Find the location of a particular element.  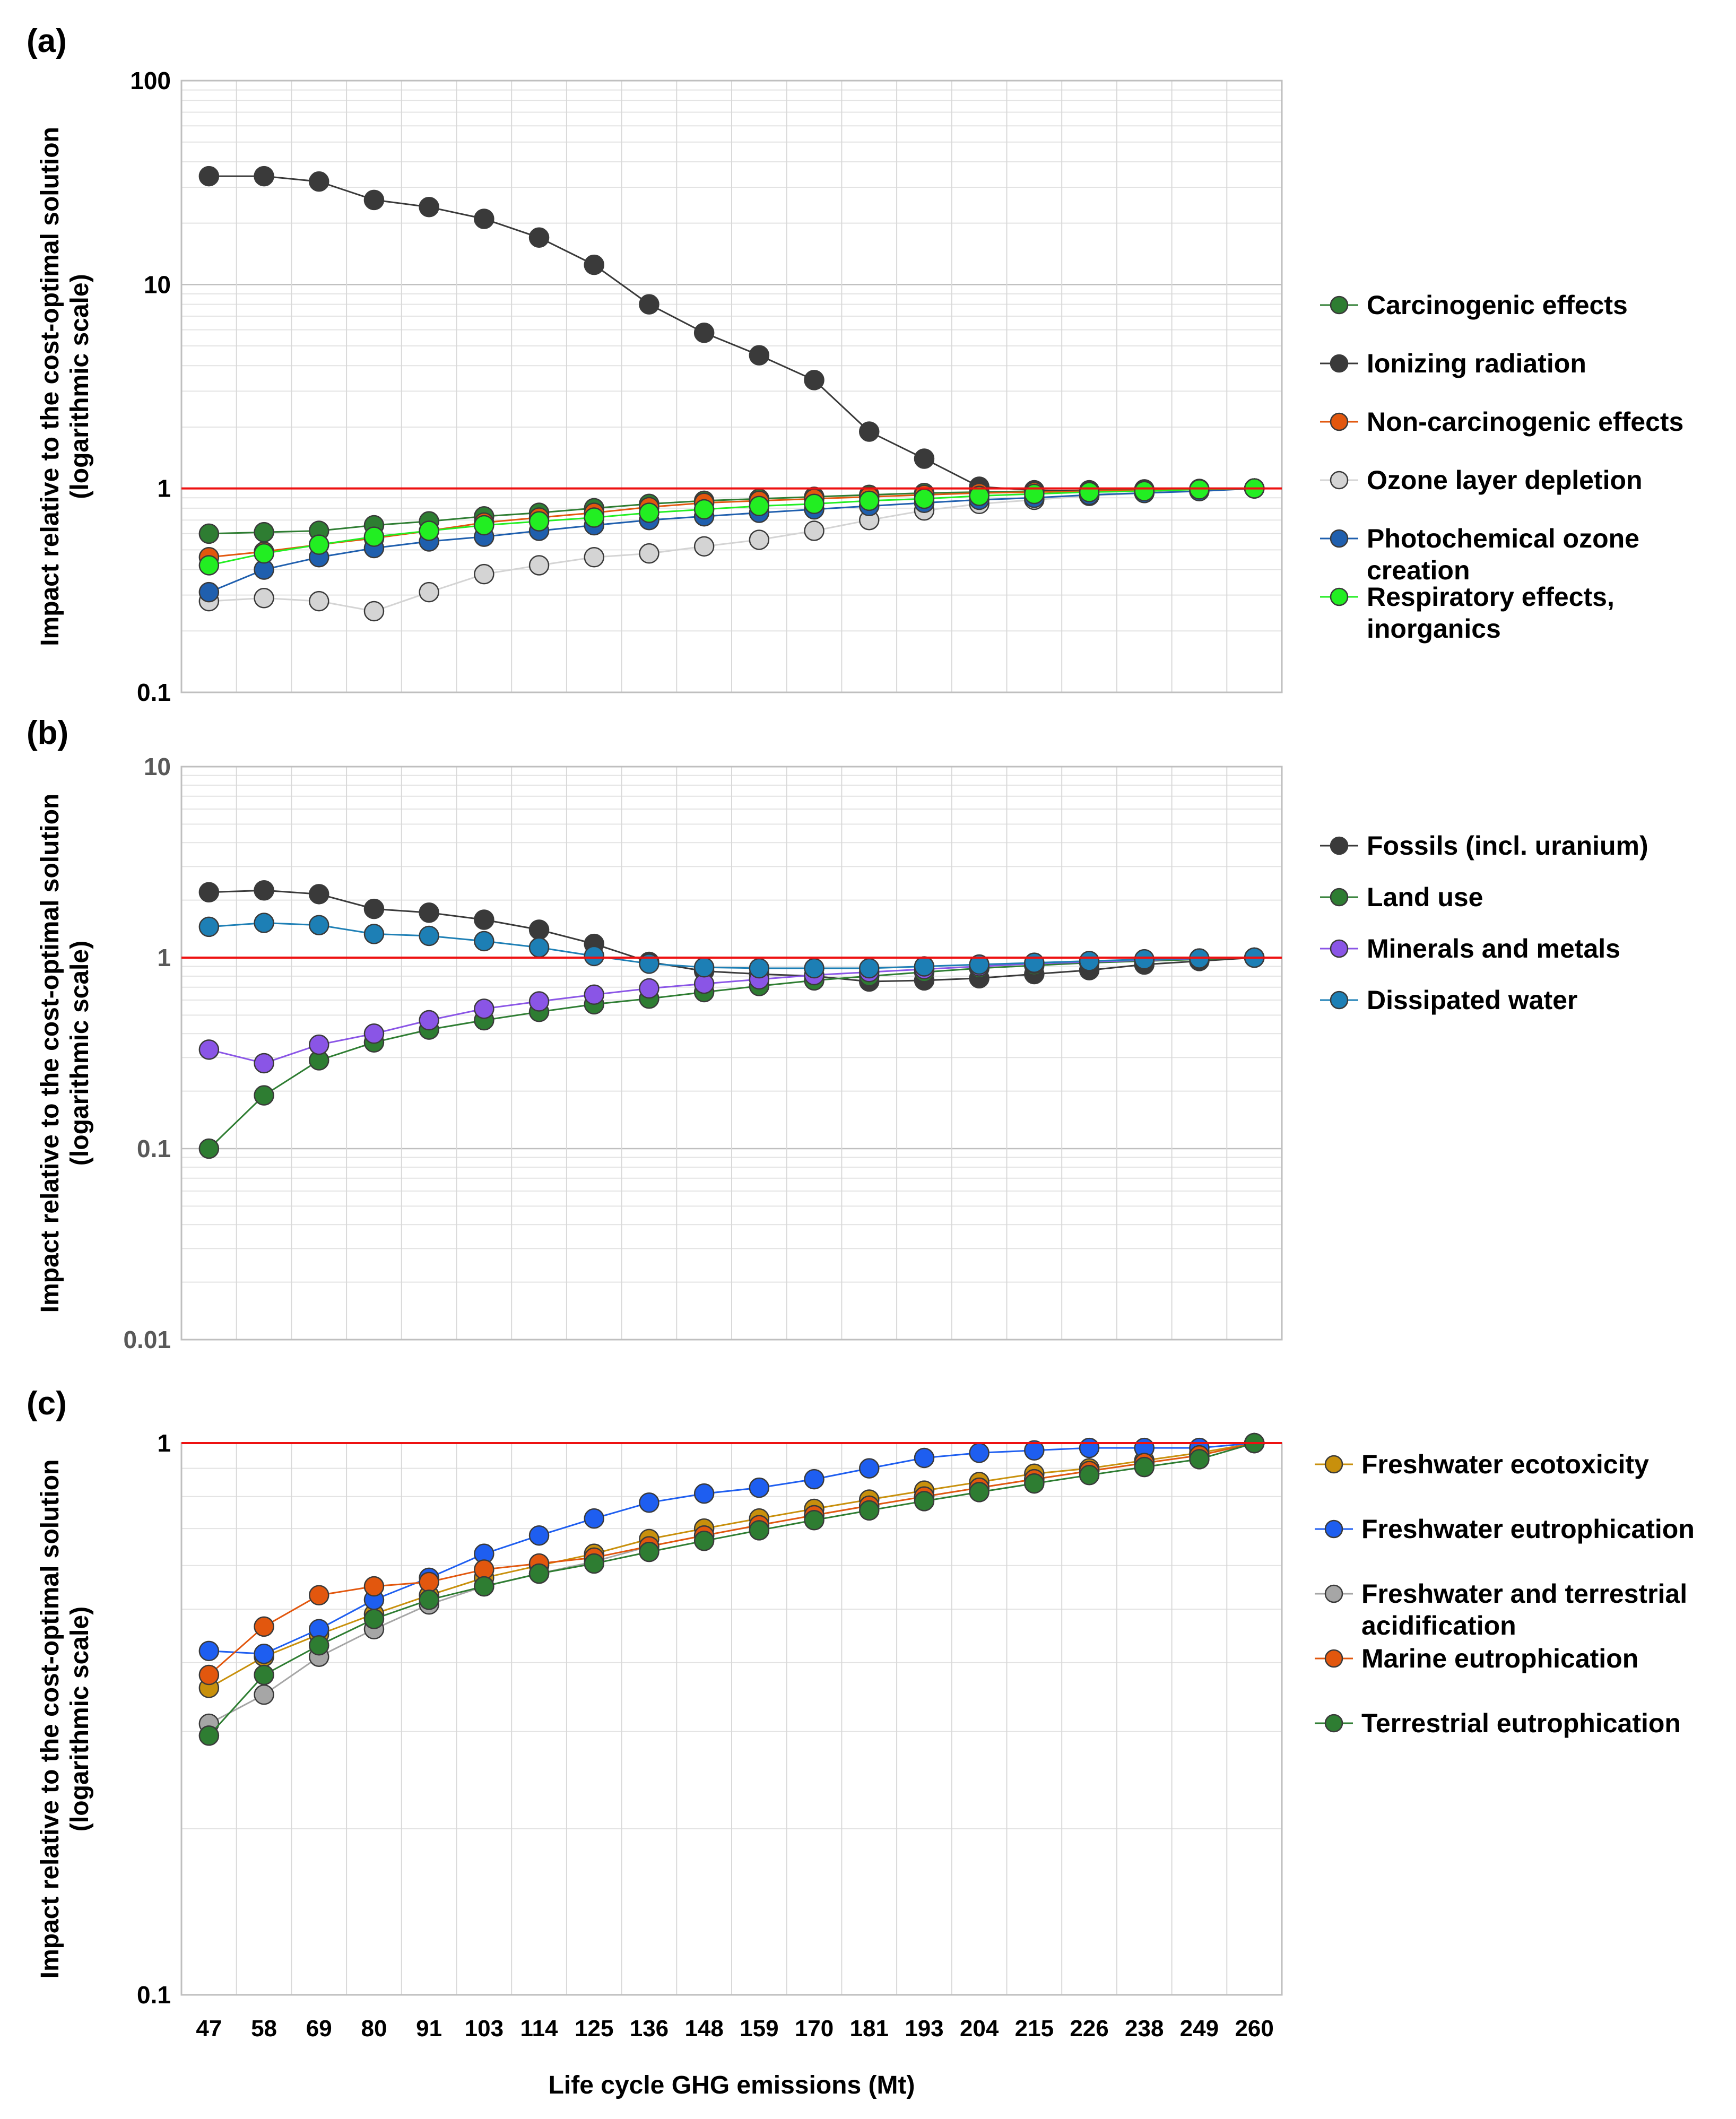

y-tick-labels: 0.11 is located at coordinates (154, 1719).